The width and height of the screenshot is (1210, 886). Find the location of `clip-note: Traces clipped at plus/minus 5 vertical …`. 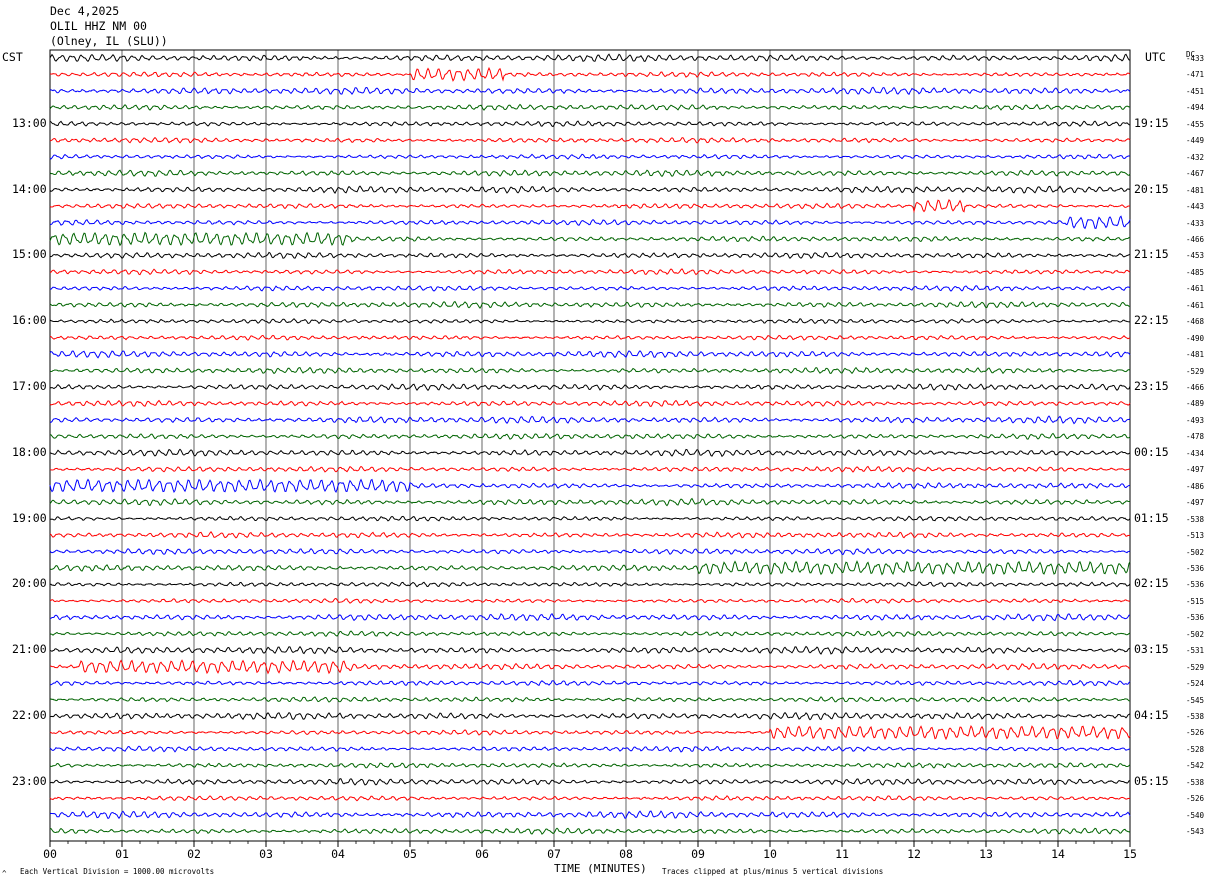

clip-note: Traces clipped at plus/minus 5 vertical … is located at coordinates (773, 871).